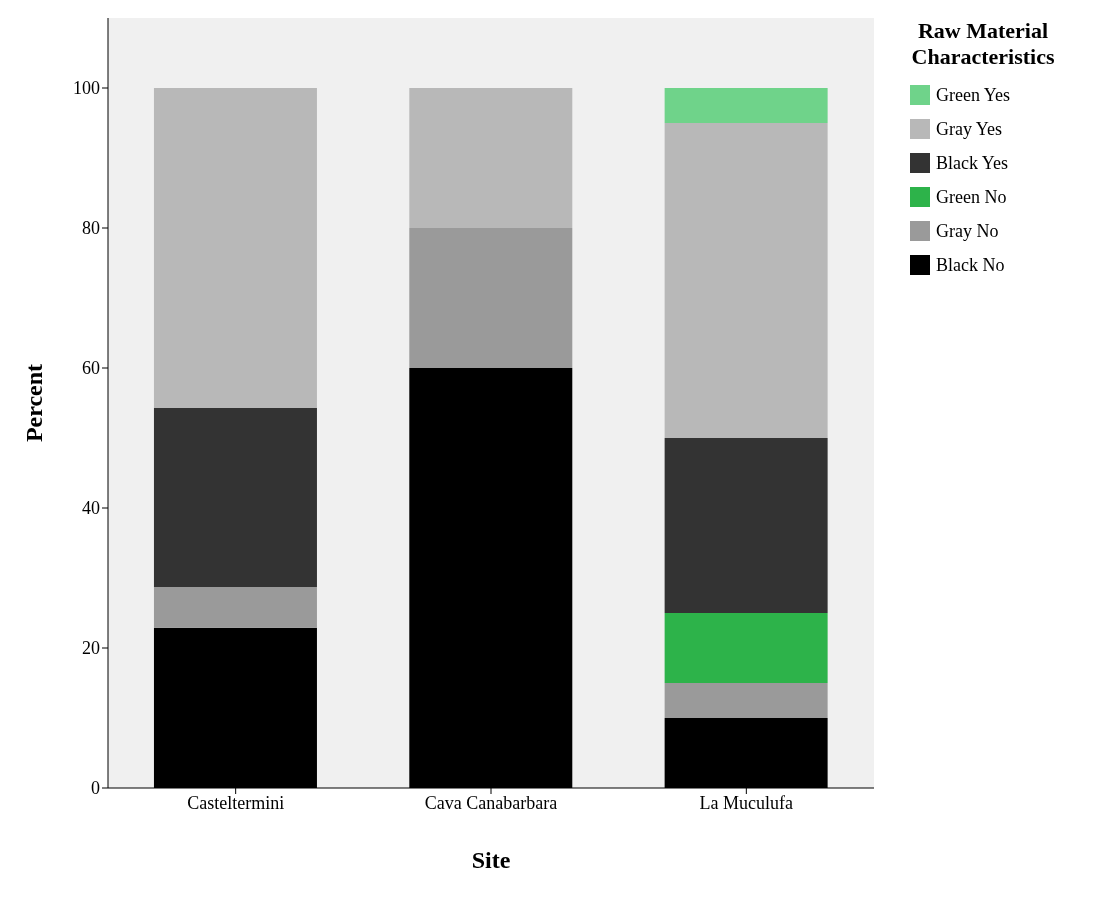 This screenshot has width=1095, height=899. I want to click on legend-label: Black Yes, so click(972, 163).